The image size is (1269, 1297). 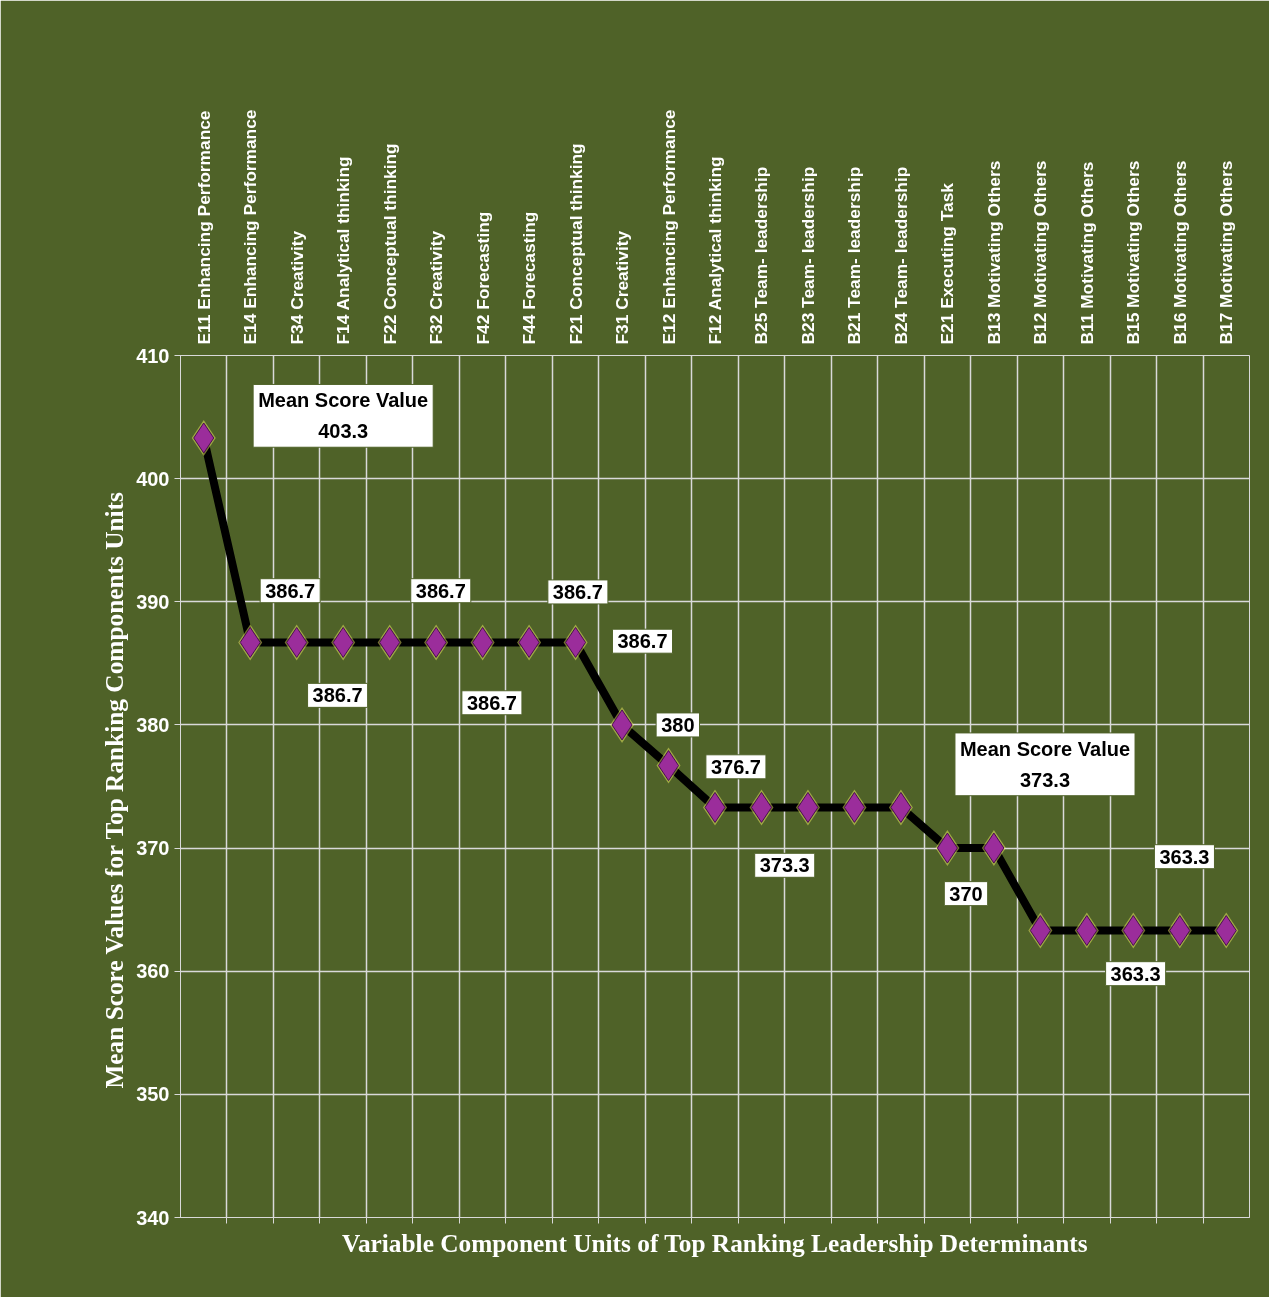 What do you see at coordinates (622, 287) in the screenshot?
I see `x-tick-label: F31 Creativity` at bounding box center [622, 287].